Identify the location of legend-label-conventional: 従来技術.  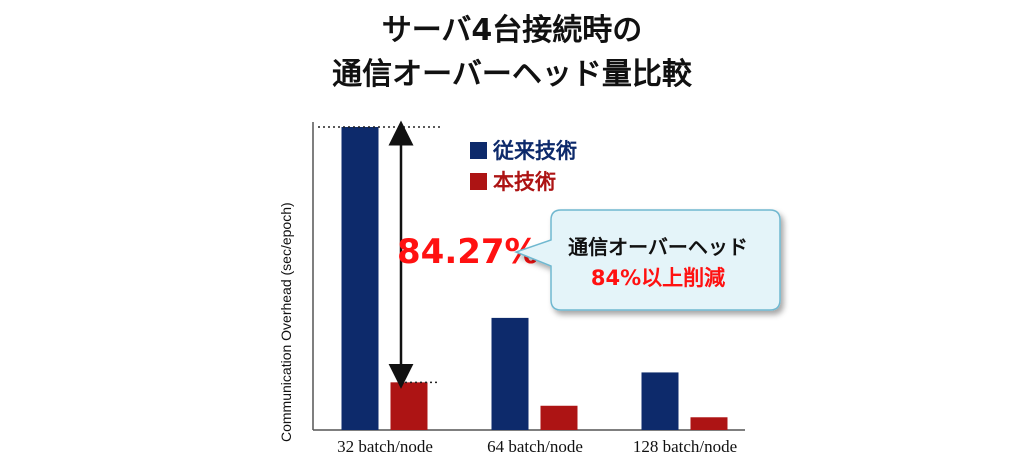
(534, 151).